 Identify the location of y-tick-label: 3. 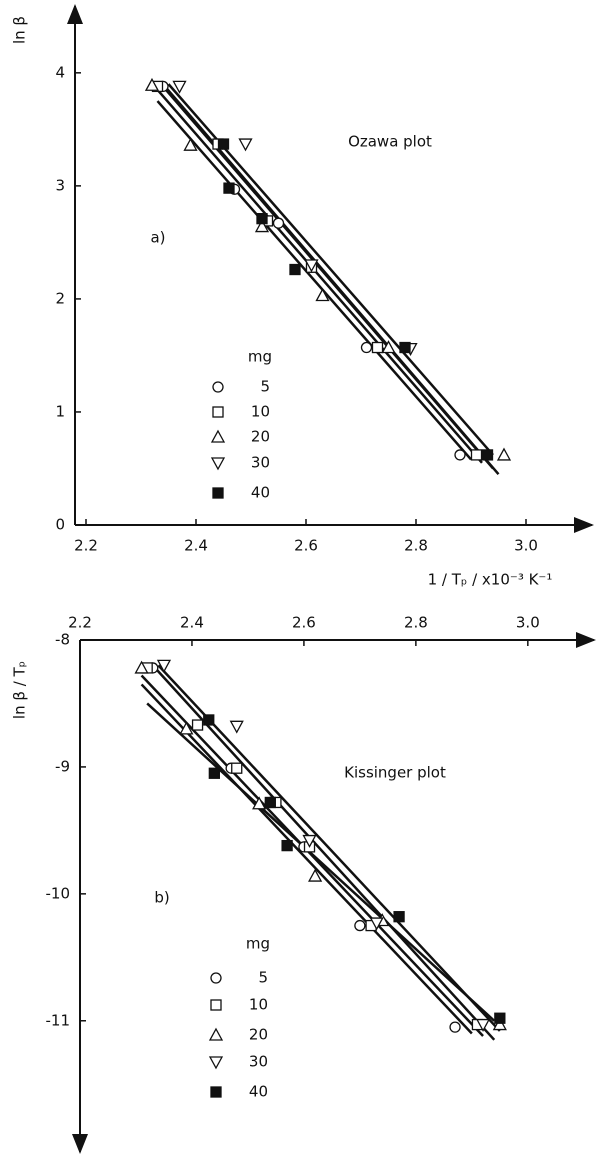
(60, 185).